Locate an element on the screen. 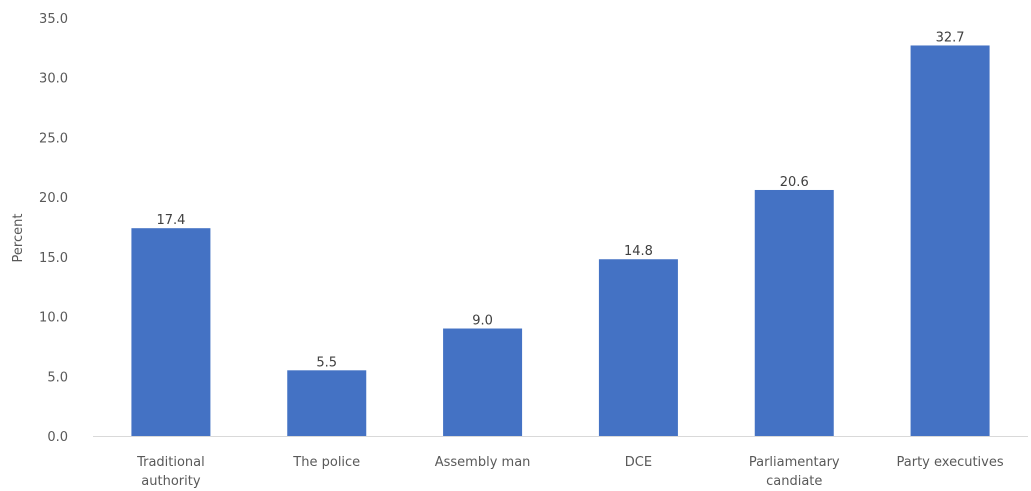 The height and width of the screenshot is (491, 1031). bar-value-label: 17.4 is located at coordinates (170, 220).